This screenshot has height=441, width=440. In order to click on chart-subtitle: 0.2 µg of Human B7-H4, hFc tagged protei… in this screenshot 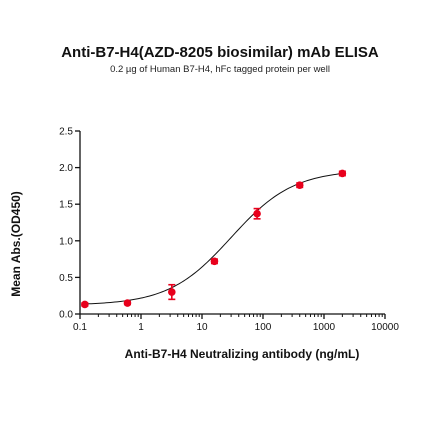, I will do `click(220, 69)`.